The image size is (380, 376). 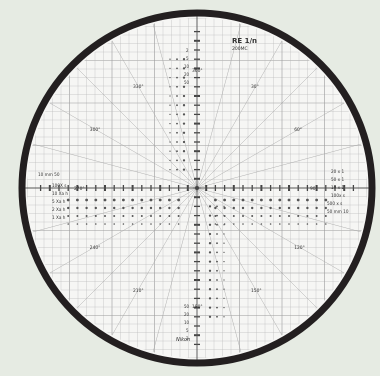 I want to click on bottom-scale-line: 10, so click(x=187, y=322).